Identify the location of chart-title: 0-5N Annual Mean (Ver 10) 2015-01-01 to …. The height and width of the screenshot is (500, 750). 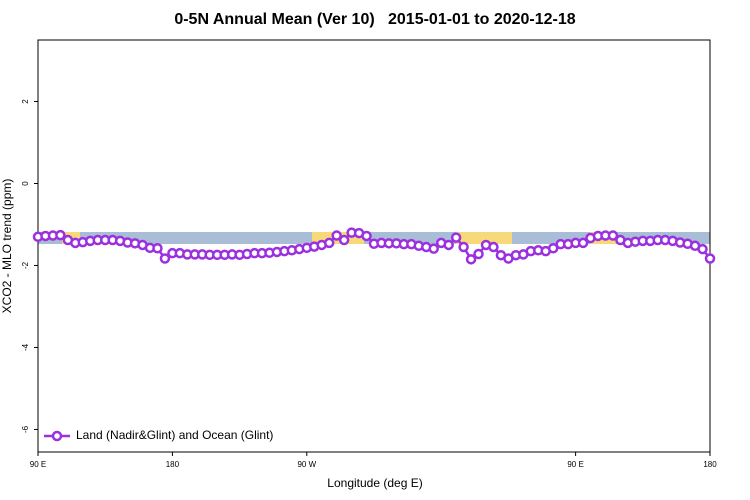
(374, 19).